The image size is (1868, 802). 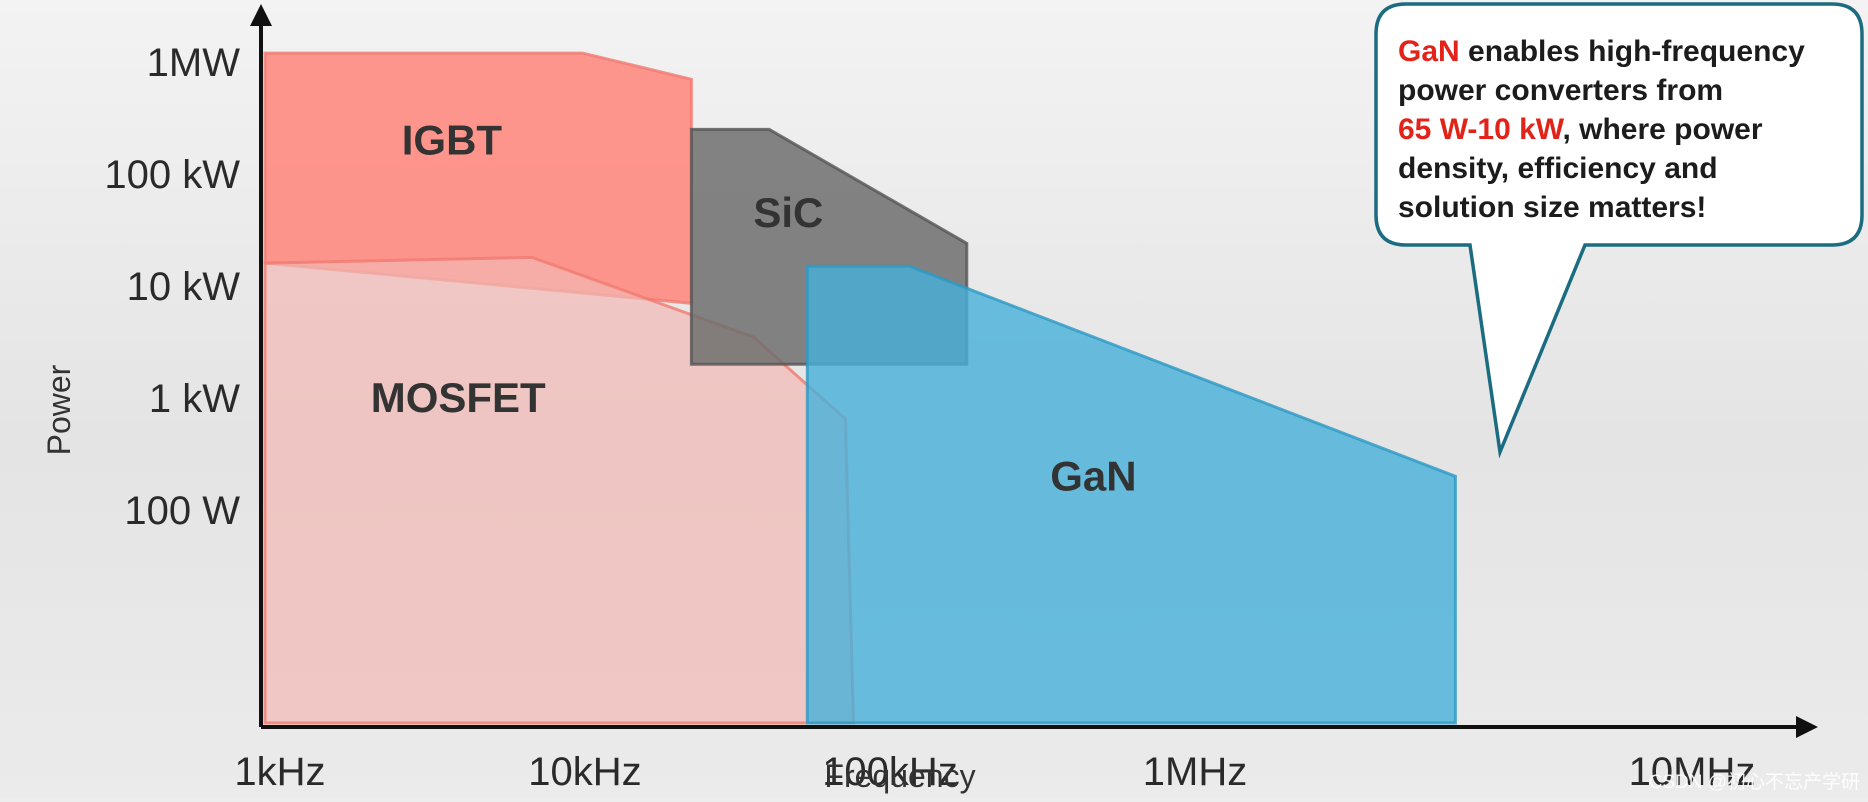 What do you see at coordinates (194, 399) in the screenshot?
I see `y-tick-label: 1 kW` at bounding box center [194, 399].